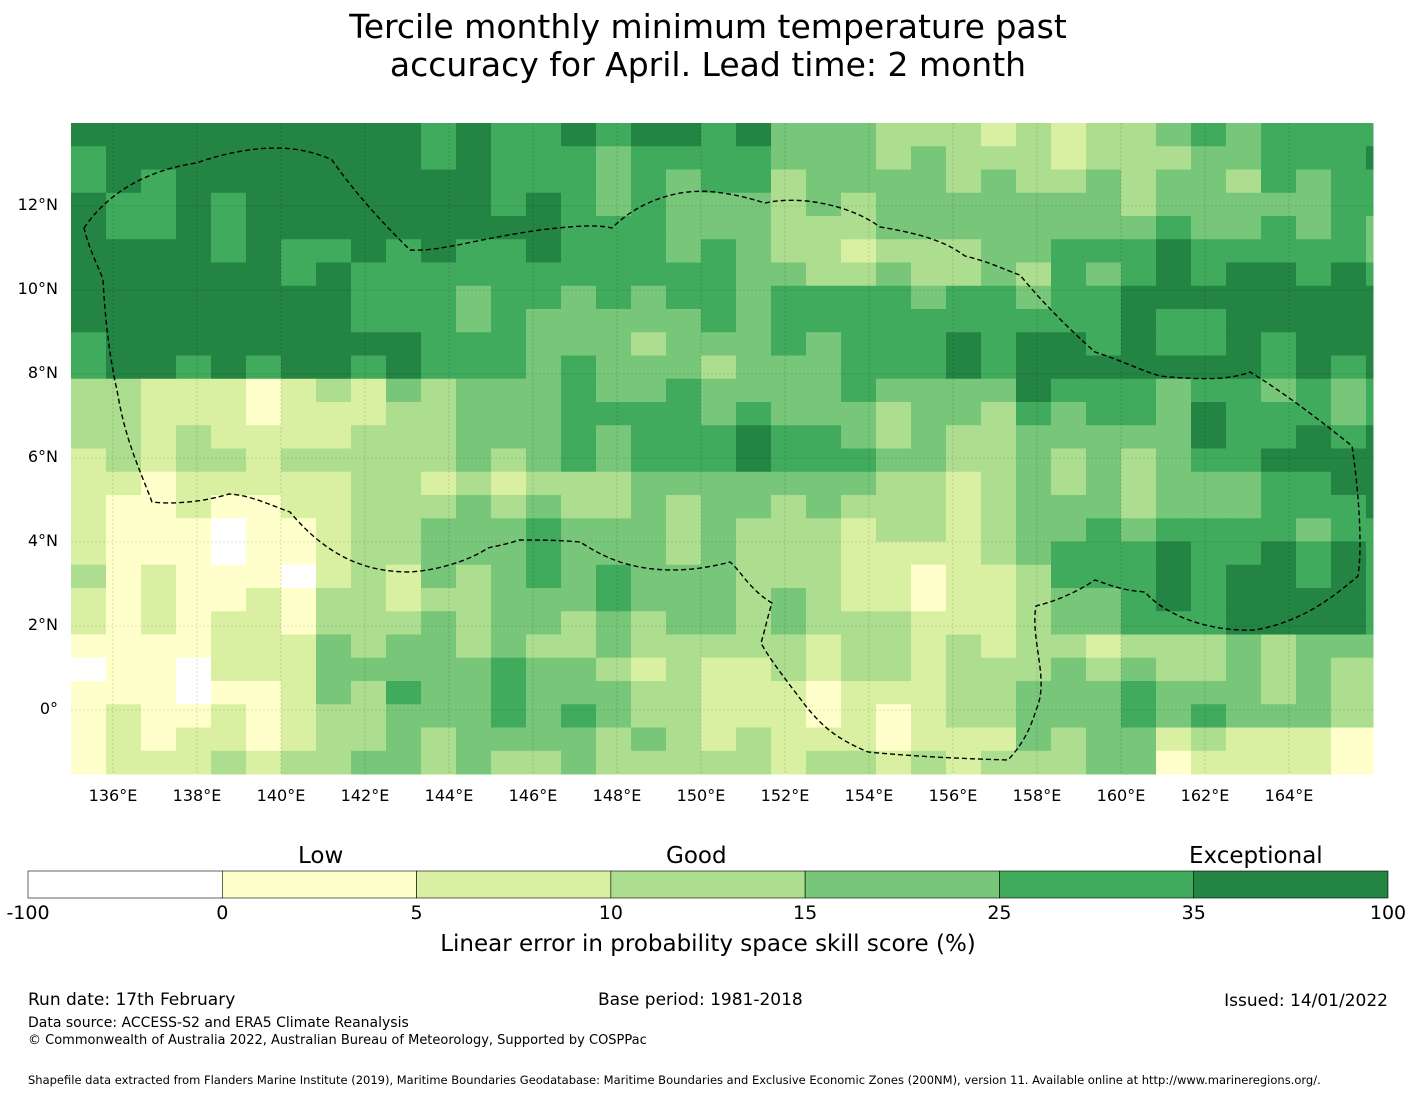 Image resolution: width=1416 pixels, height=1095 pixels. I want to click on colorbar-segment, so click(1097, 884).